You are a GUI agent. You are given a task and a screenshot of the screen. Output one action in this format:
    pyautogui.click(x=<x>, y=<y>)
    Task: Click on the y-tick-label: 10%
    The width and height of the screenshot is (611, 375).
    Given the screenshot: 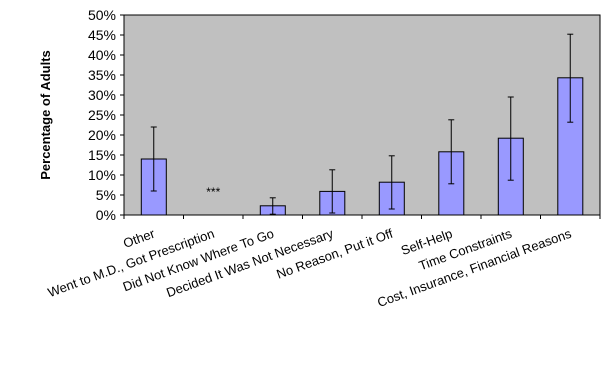 What is the action you would take?
    pyautogui.click(x=102, y=175)
    